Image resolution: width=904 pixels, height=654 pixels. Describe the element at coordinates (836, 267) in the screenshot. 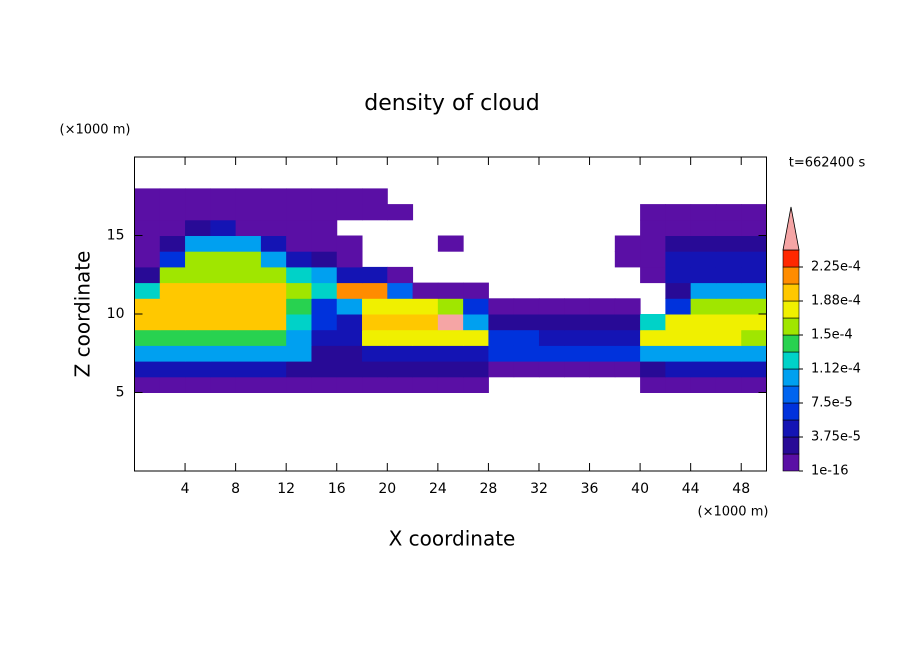

I see `colorbar-tick-label: 2.25e-4` at that location.